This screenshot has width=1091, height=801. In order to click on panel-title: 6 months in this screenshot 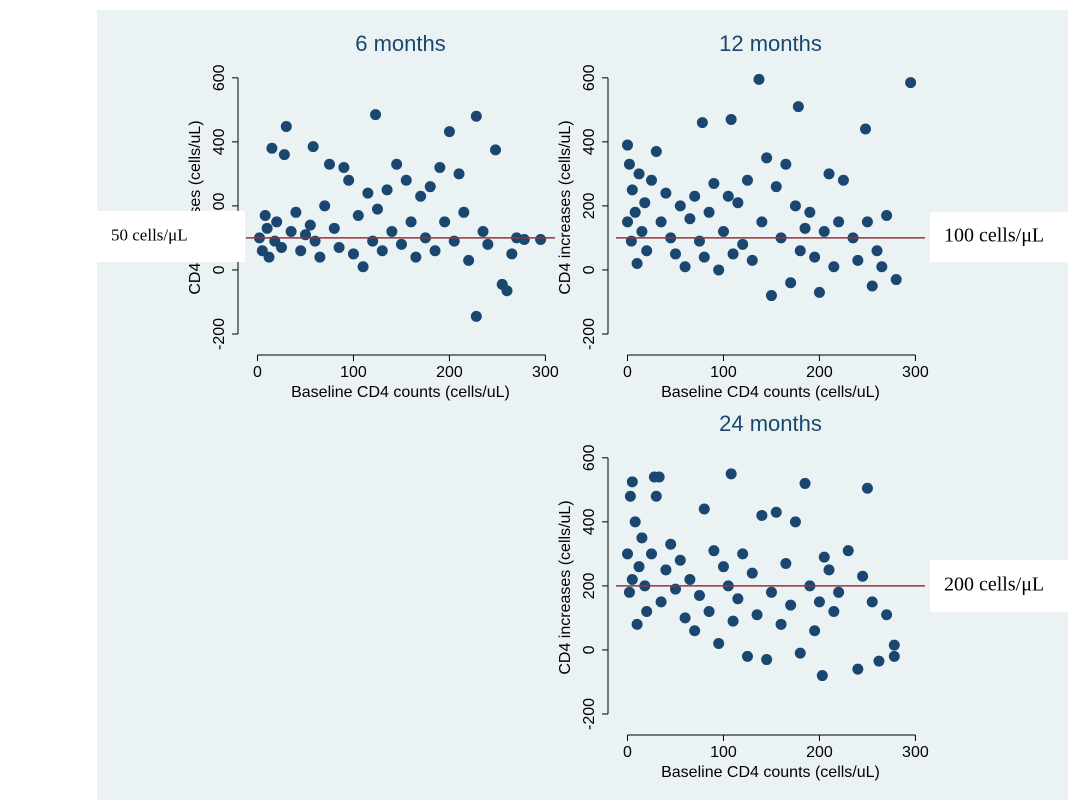, I will do `click(400, 43)`.